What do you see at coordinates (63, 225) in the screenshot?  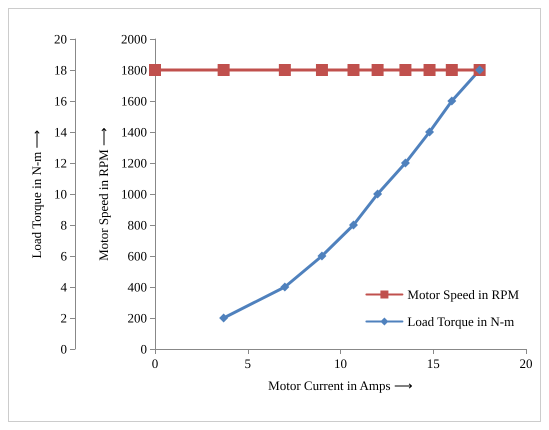 I see `y2-tick-label: 8` at bounding box center [63, 225].